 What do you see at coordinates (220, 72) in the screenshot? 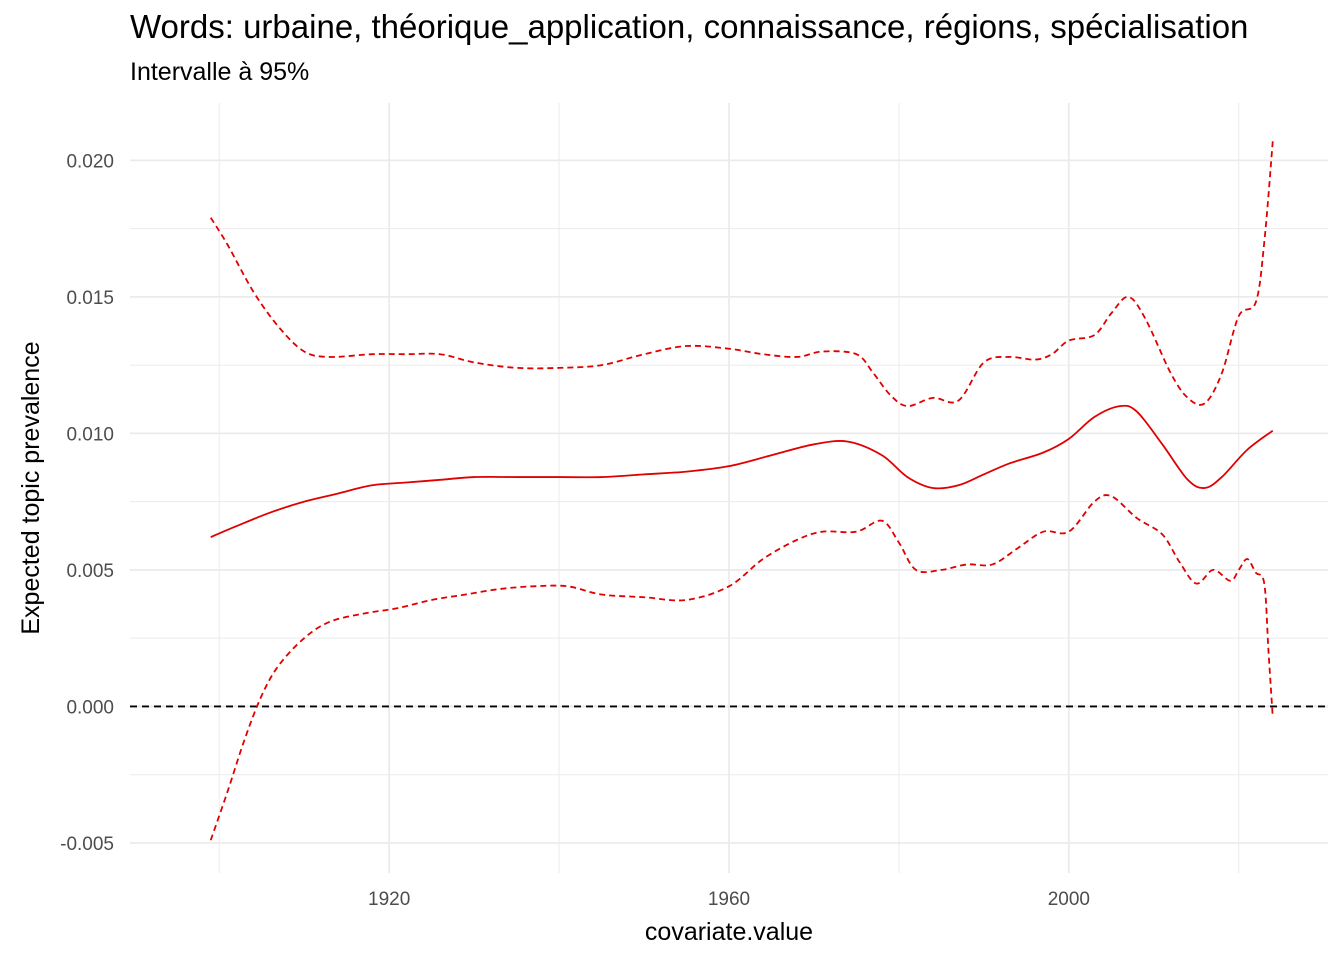
I see `chart-subtitle: Intervalle à 95%` at bounding box center [220, 72].